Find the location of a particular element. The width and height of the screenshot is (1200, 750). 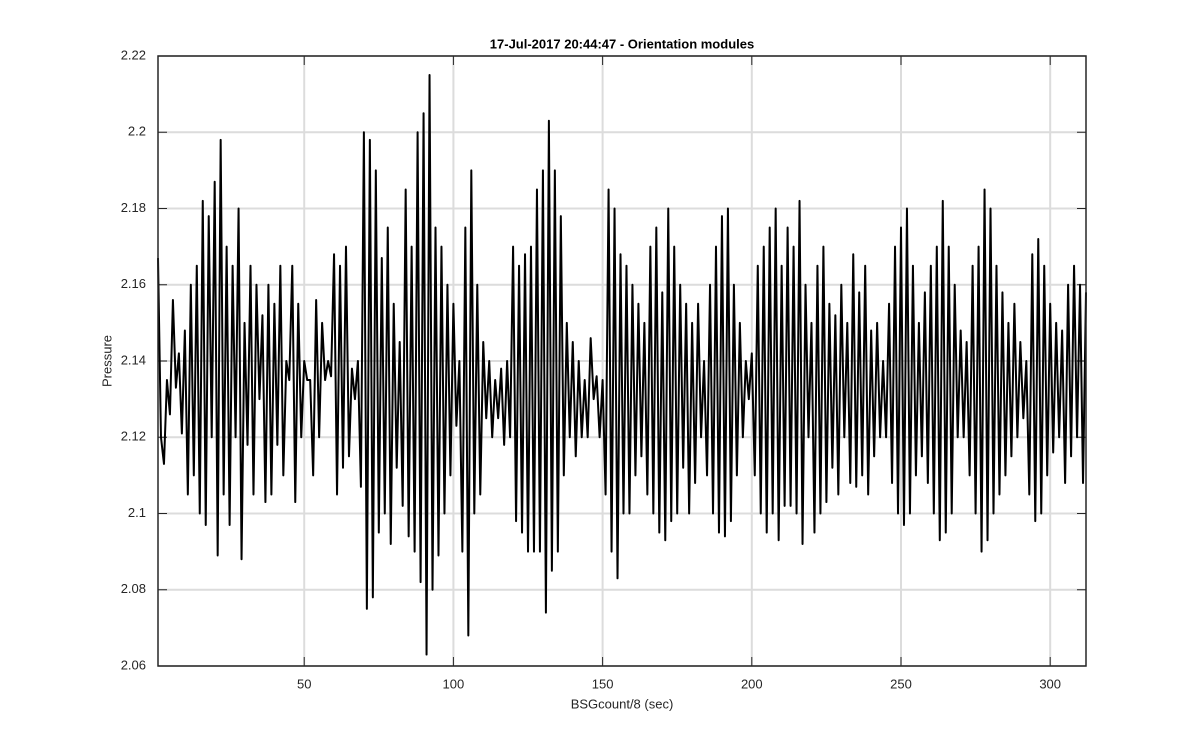

x-tick-label: 200 is located at coordinates (752, 683).